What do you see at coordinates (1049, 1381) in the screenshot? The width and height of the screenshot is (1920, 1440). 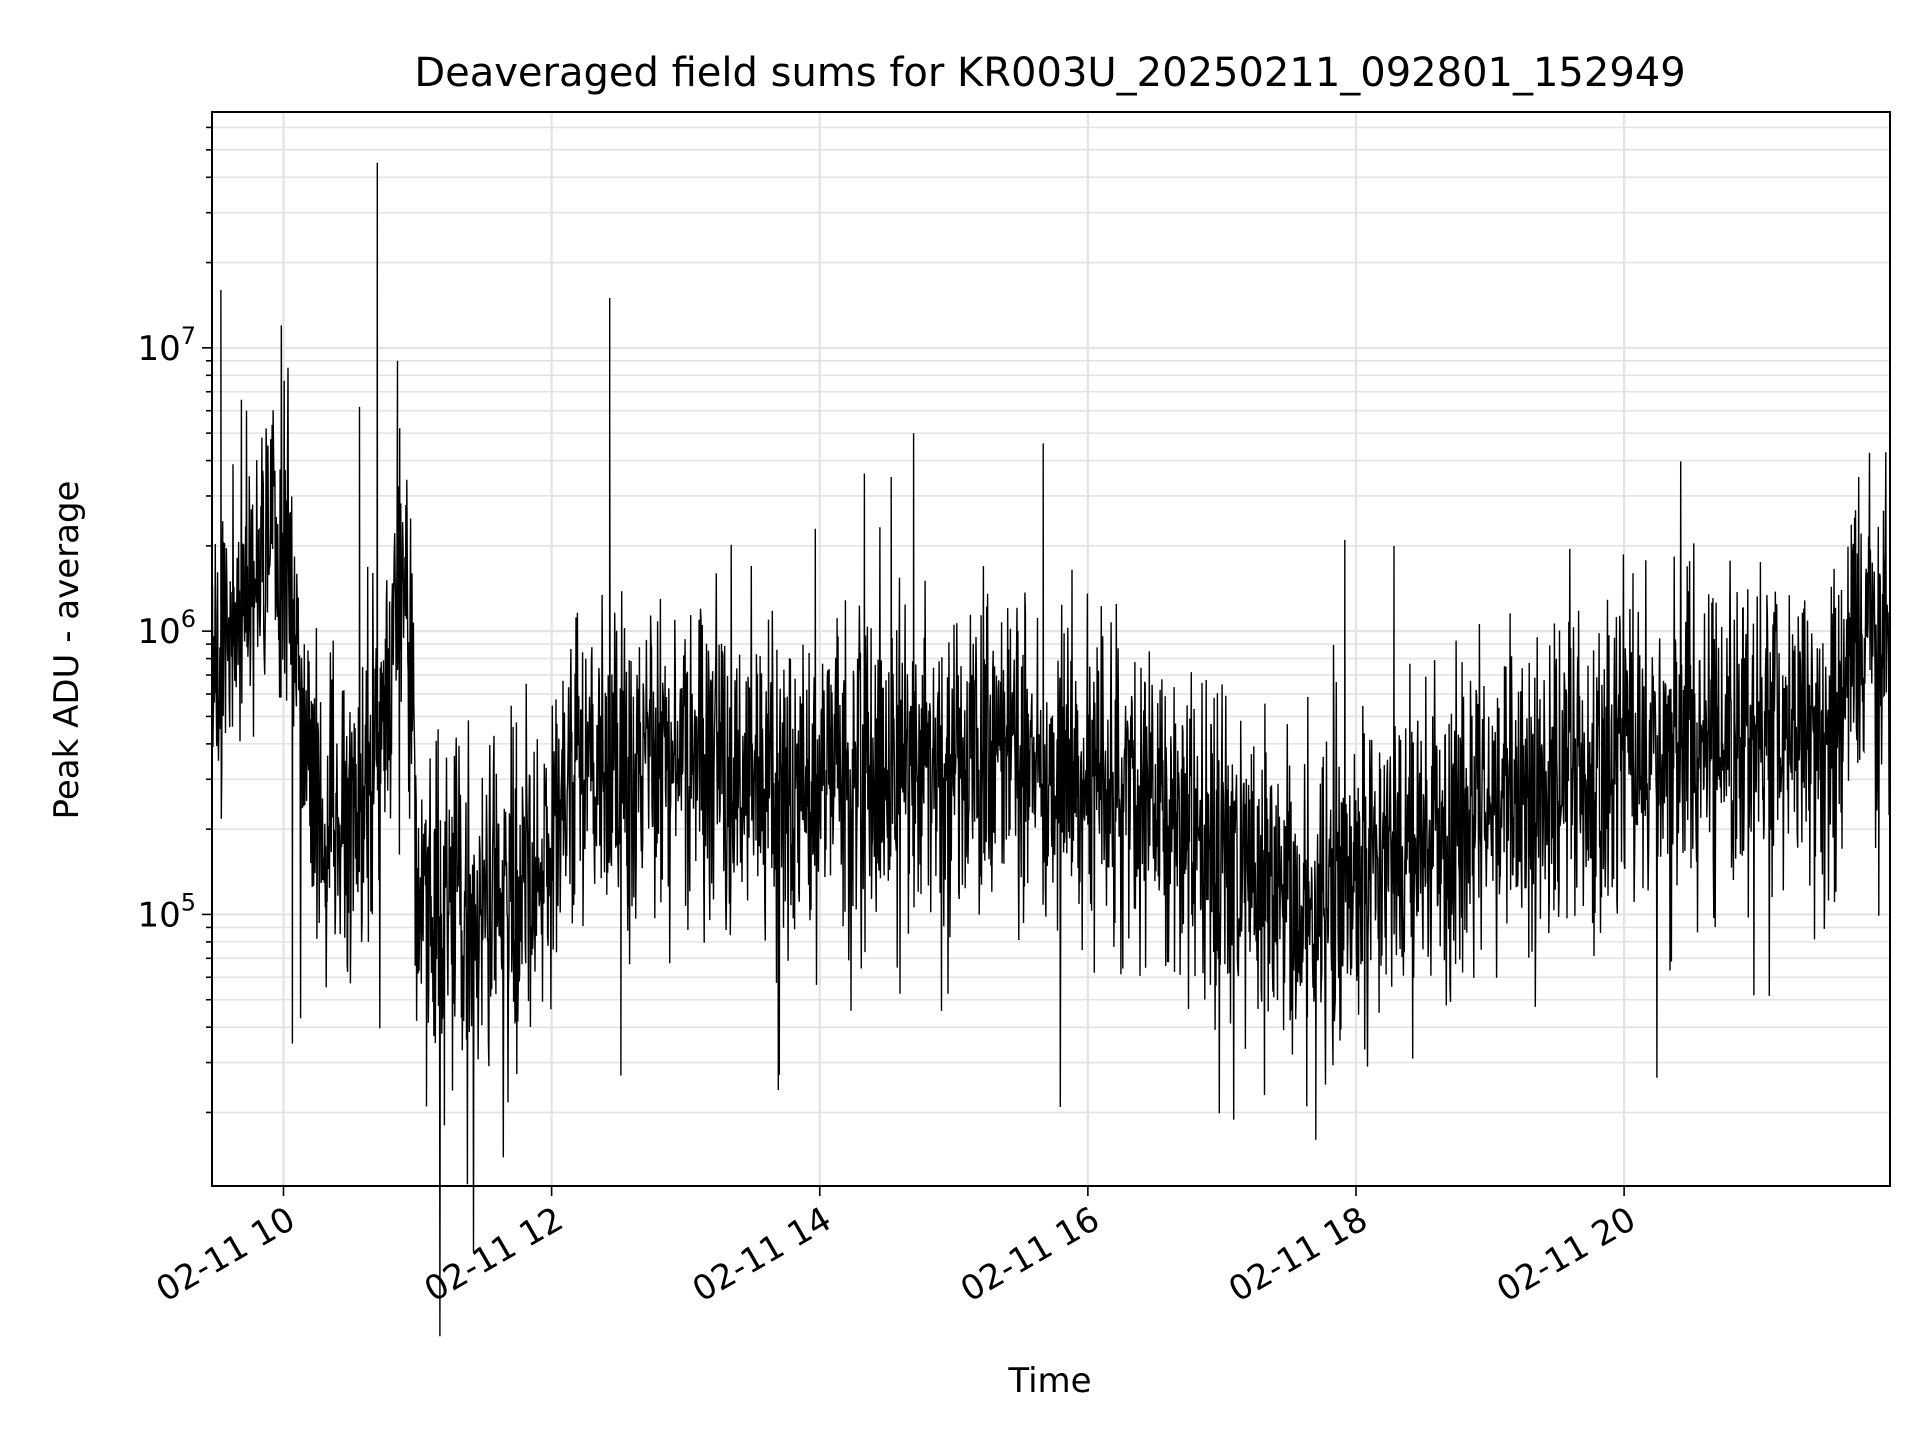 I see `x-axis-label: Time` at bounding box center [1049, 1381].